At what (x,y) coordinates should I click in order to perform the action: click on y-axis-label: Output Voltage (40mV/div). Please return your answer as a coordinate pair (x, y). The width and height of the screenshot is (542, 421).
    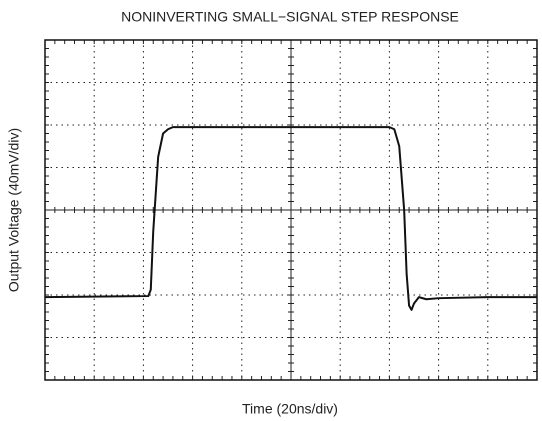
    Looking at the image, I should click on (14, 210).